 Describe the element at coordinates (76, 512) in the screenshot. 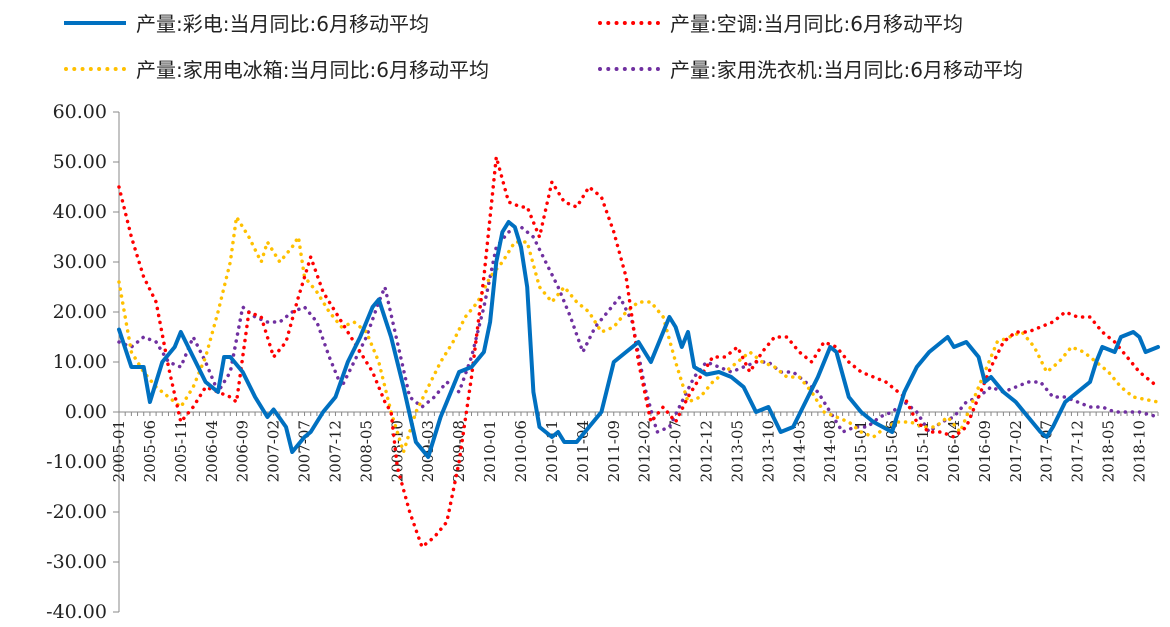

I see `y-tick-label: -20.00` at that location.